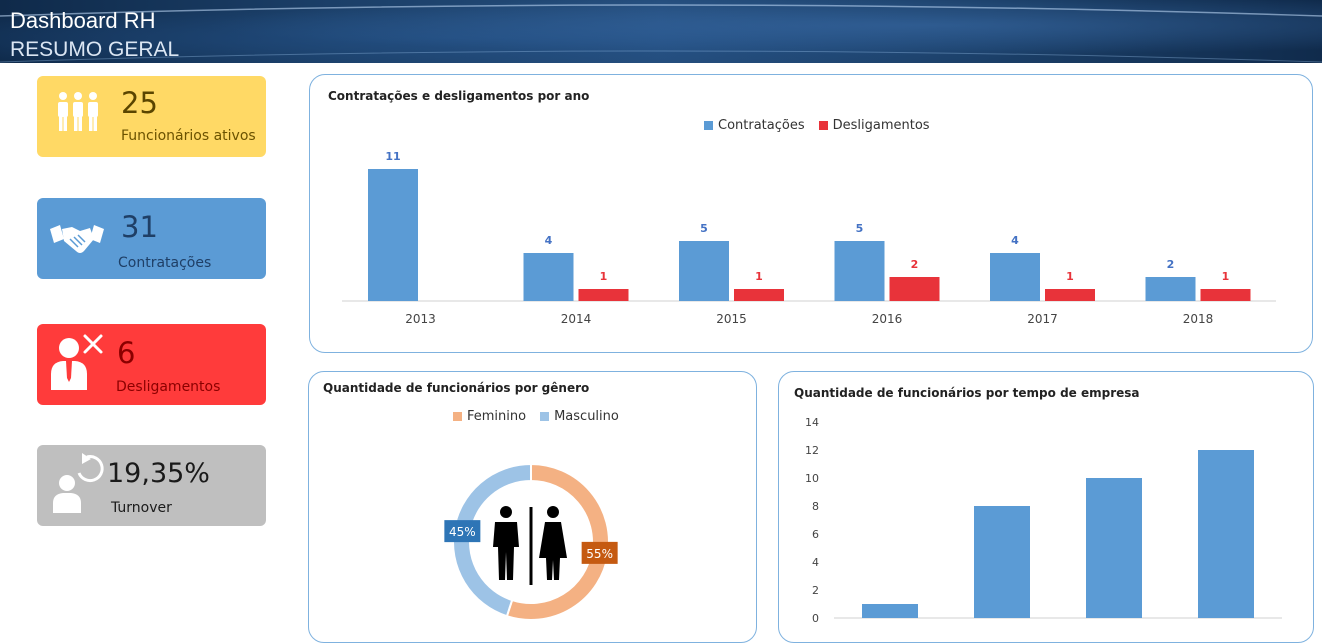 This screenshot has width=1322, height=643. I want to click on legend-item-hires: Contratações, so click(754, 125).